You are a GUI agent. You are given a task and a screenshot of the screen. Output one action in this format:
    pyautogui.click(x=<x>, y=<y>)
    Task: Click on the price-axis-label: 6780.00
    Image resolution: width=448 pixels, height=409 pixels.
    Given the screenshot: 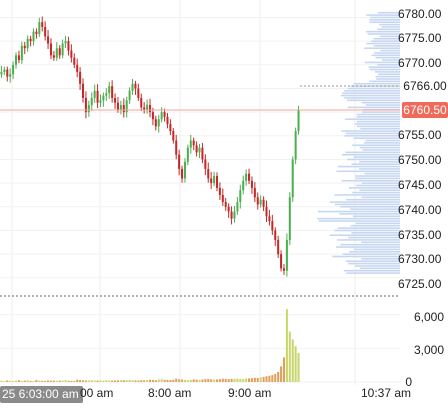 What is the action you would take?
    pyautogui.click(x=420, y=14)
    